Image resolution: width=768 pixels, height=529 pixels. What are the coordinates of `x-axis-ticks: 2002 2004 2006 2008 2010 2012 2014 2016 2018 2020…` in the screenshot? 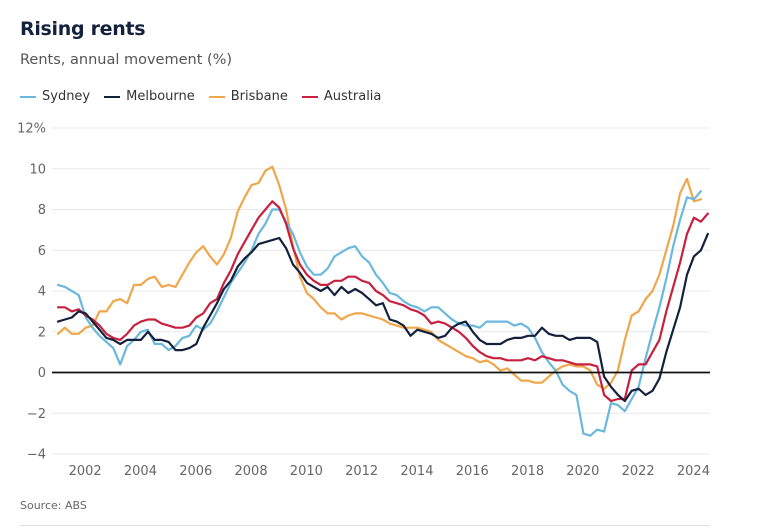 It's located at (389, 471).